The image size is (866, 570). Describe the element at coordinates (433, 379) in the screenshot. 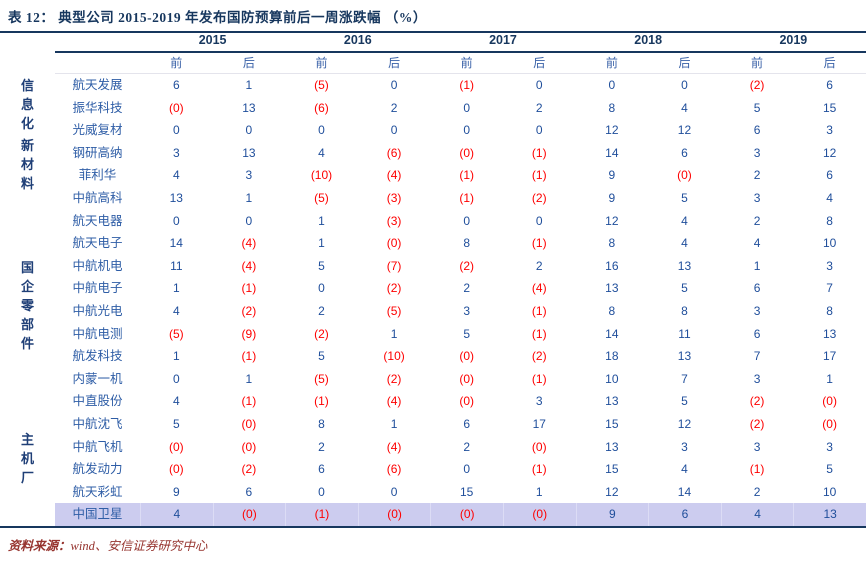

I see `table-row: 内蒙一机 0 1 (5) (2) (0) (1) 10 7 3 1` at that location.